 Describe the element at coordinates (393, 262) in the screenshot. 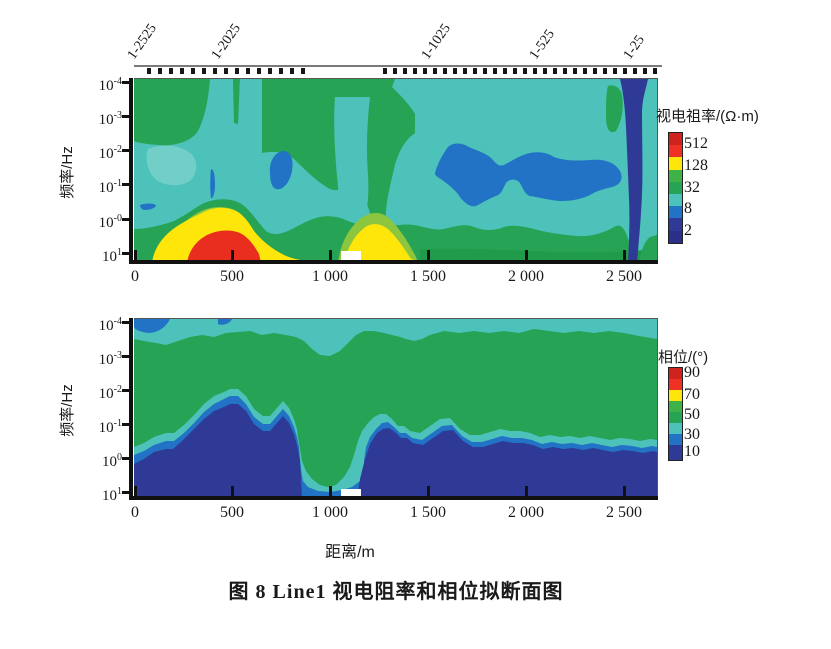

I see `resistivity-x-axis-line` at that location.